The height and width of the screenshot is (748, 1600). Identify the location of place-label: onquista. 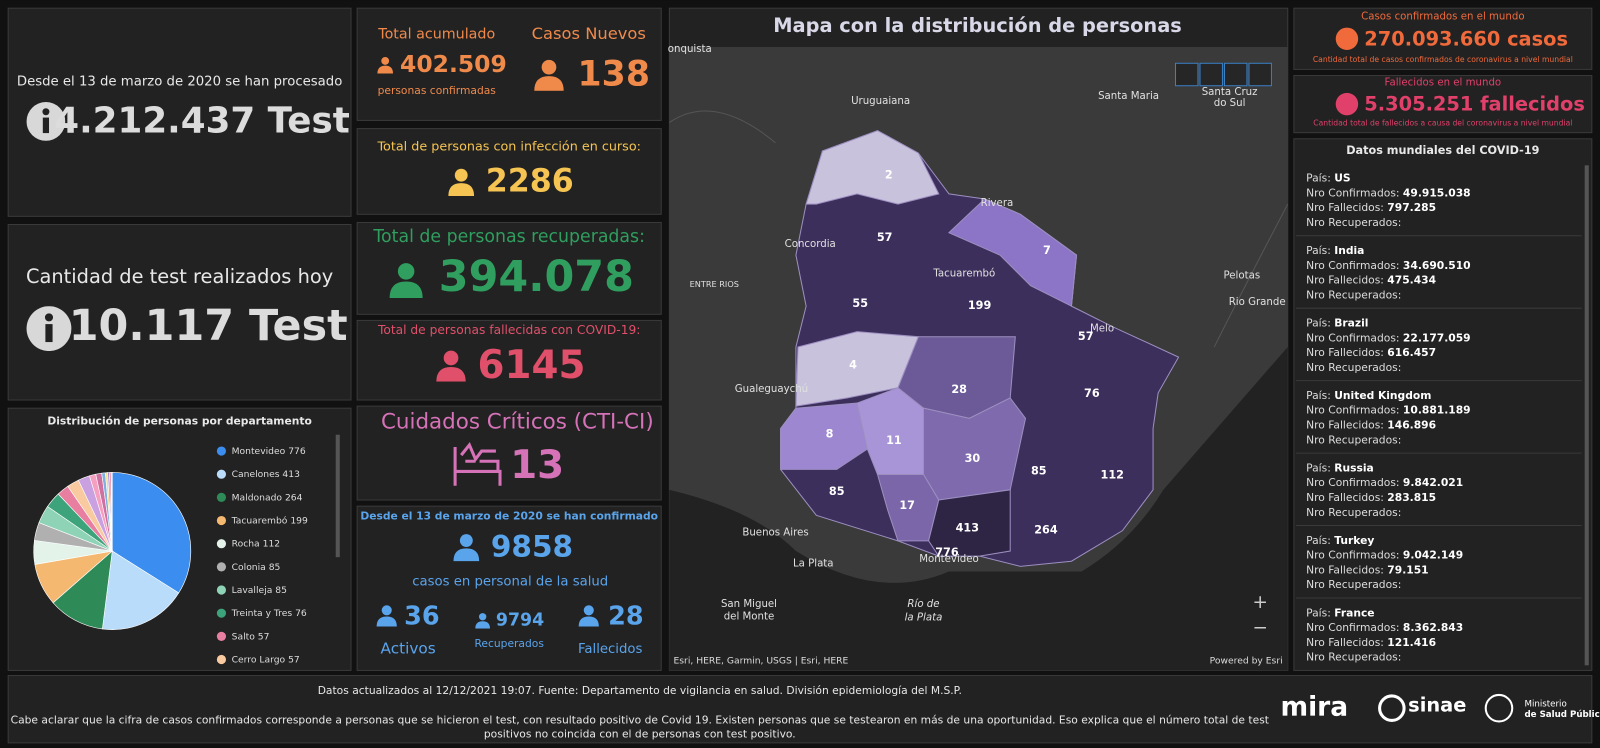
(690, 49).